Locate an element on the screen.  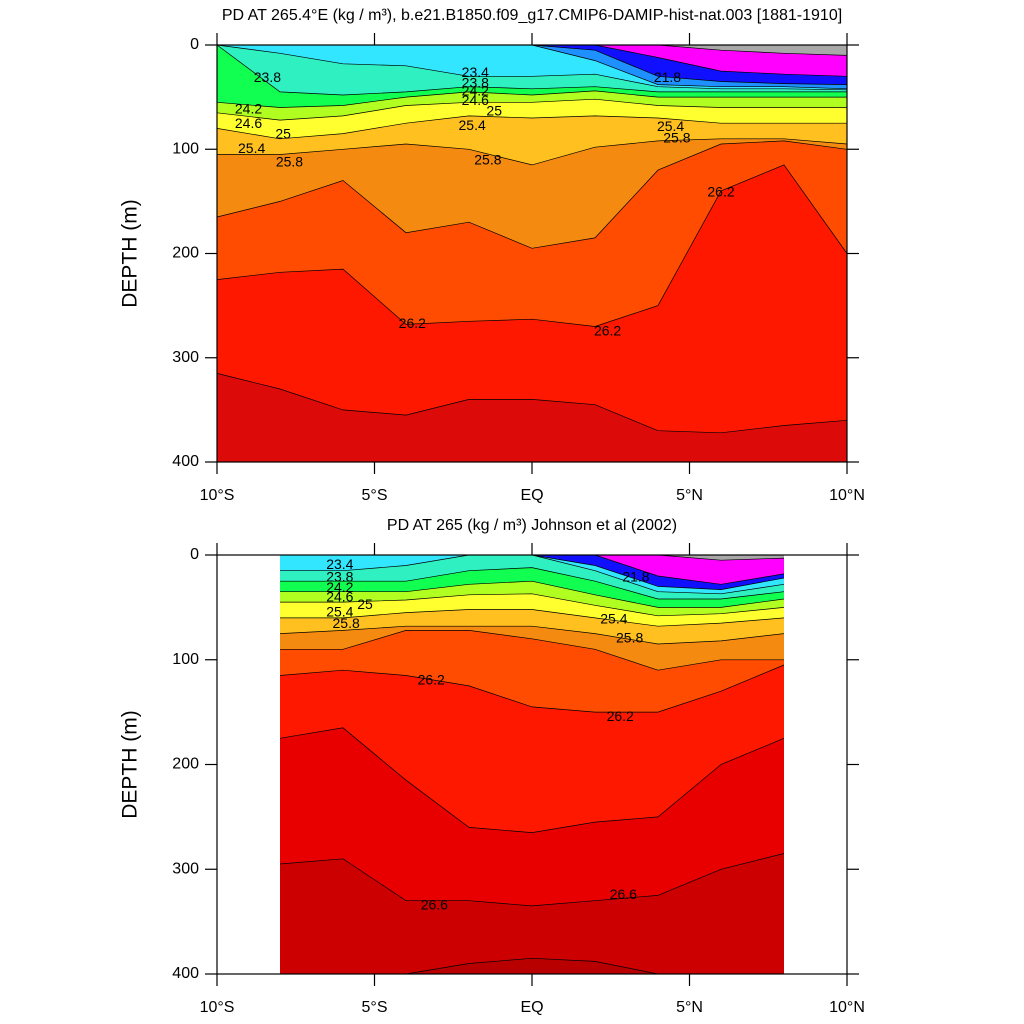
chart-title: PD AT 265 (kg / m³) Johnson et al (2002) is located at coordinates (532, 525).